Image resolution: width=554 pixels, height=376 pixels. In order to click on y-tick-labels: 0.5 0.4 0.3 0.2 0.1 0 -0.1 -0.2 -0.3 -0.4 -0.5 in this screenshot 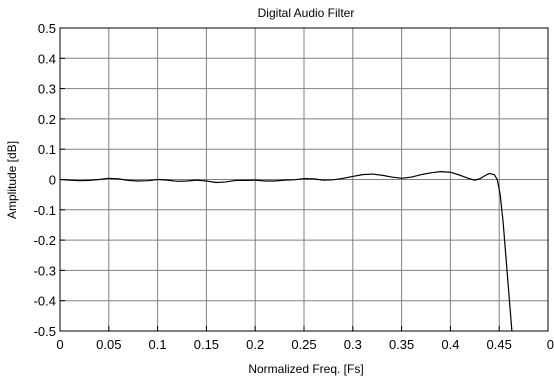, I will do `click(45, 180)`.